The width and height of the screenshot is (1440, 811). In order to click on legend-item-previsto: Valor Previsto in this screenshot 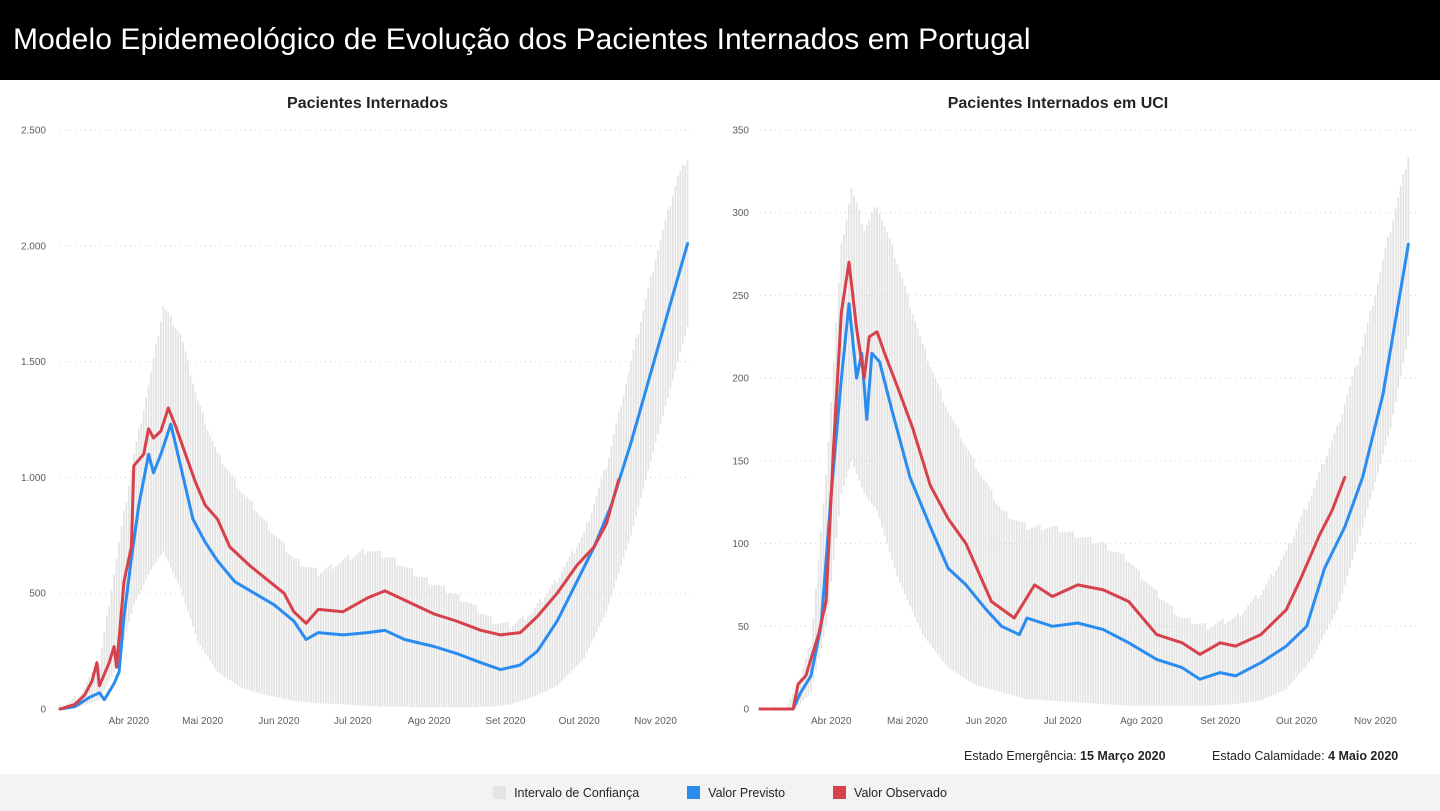, I will do `click(736, 793)`.